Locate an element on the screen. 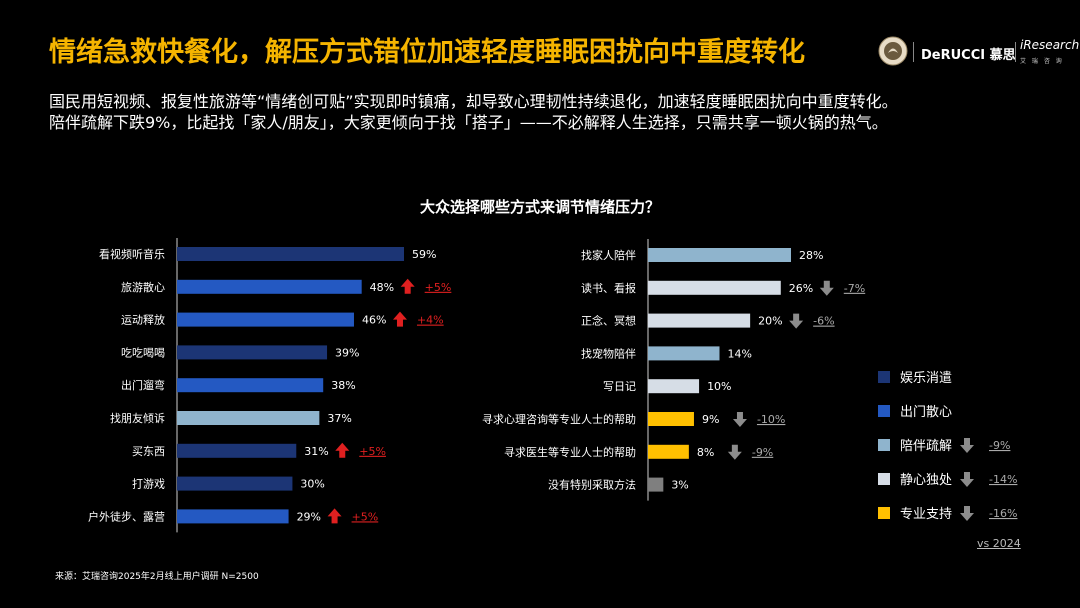 Image resolution: width=1080 pixels, height=608 pixels. left-value-label: 31% is located at coordinates (316, 451).